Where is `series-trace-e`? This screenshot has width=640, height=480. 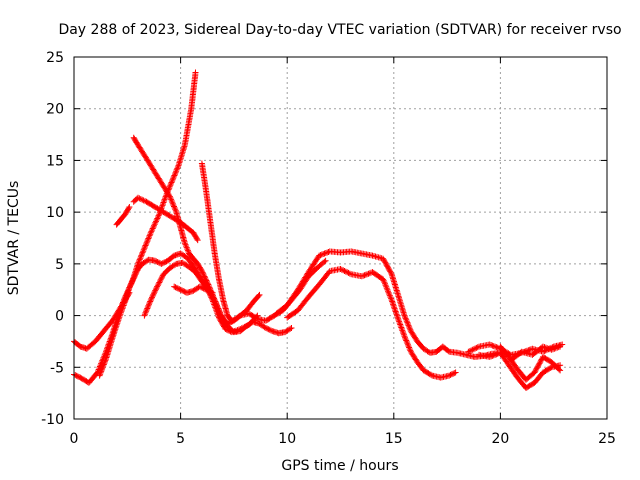
series-trace-e is located at coordinates (165, 219).